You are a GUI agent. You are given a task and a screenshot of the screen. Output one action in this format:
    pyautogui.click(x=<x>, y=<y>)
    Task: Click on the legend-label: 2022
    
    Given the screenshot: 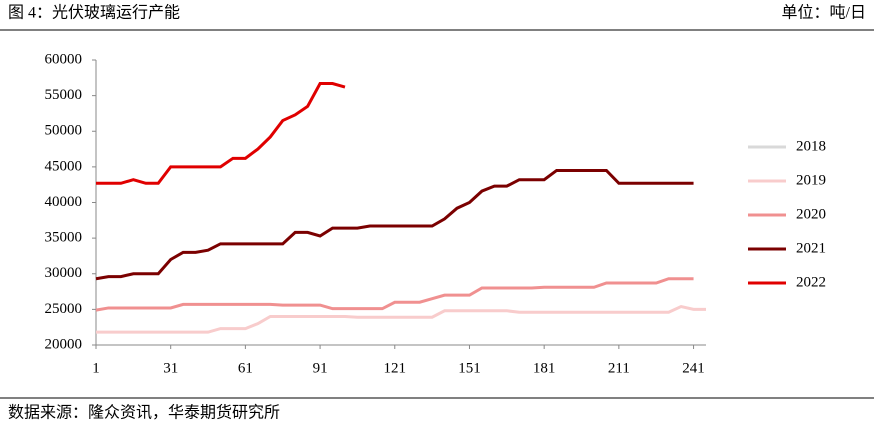 What is the action you would take?
    pyautogui.click(x=811, y=282)
    